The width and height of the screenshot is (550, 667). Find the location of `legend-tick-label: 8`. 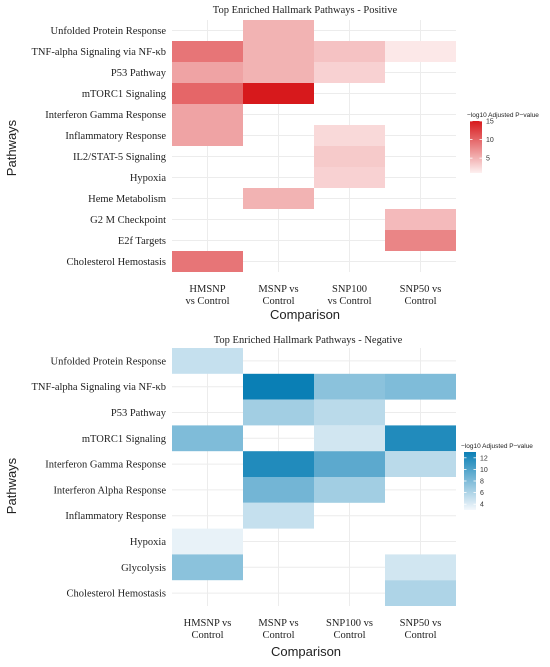

legend-tick-label: 8 is located at coordinates (482, 482).